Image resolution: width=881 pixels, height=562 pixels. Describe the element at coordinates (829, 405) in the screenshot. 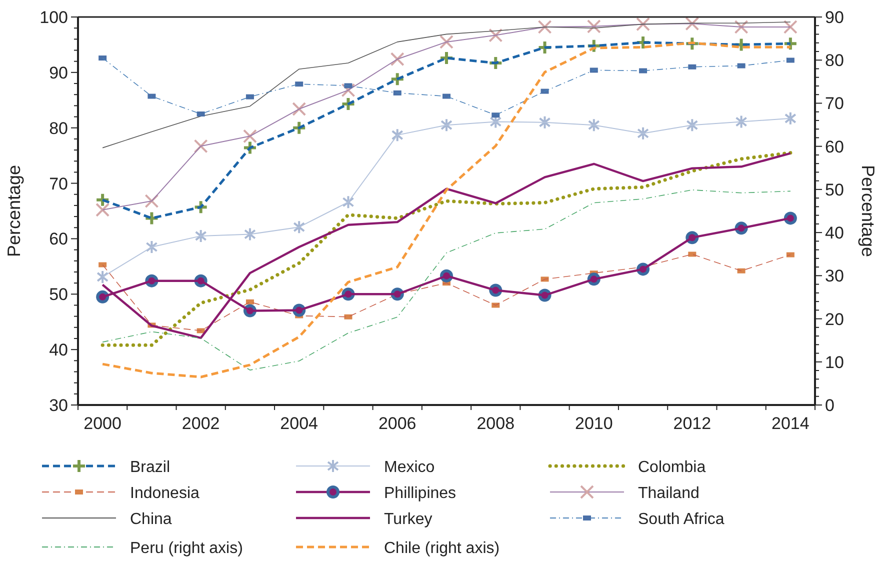

I see `y2-tick-label: 0` at that location.